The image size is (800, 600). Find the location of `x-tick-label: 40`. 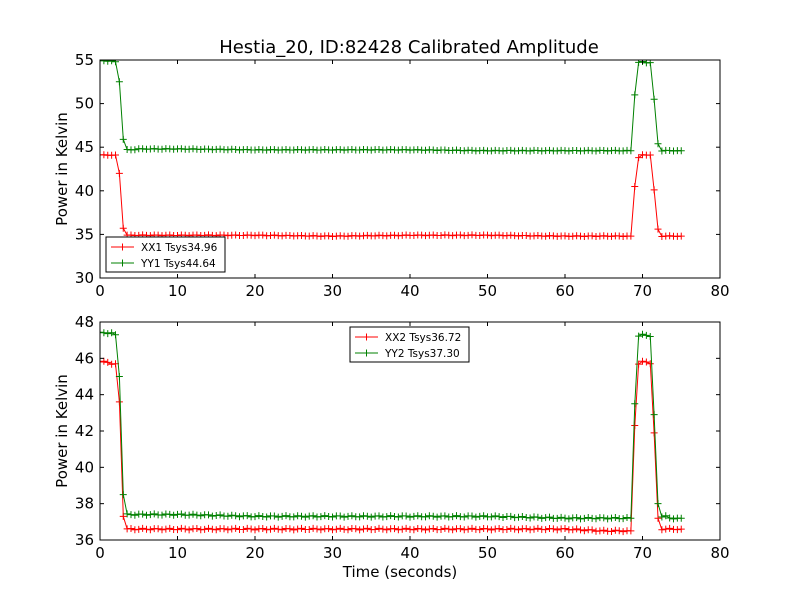

x-tick-label: 40 is located at coordinates (409, 553).